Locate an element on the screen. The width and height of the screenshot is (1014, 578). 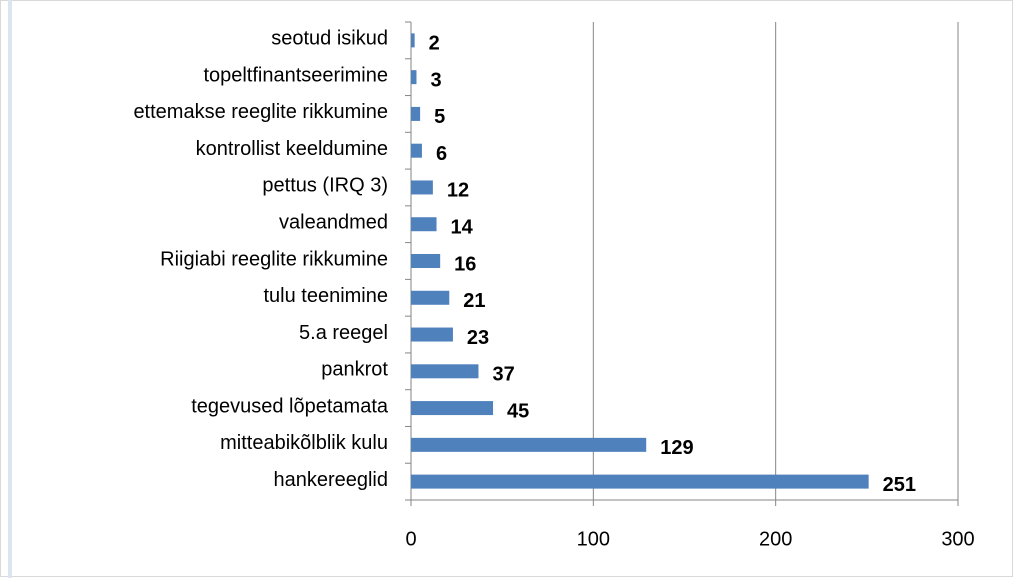
value-label: 251 is located at coordinates (899, 485).